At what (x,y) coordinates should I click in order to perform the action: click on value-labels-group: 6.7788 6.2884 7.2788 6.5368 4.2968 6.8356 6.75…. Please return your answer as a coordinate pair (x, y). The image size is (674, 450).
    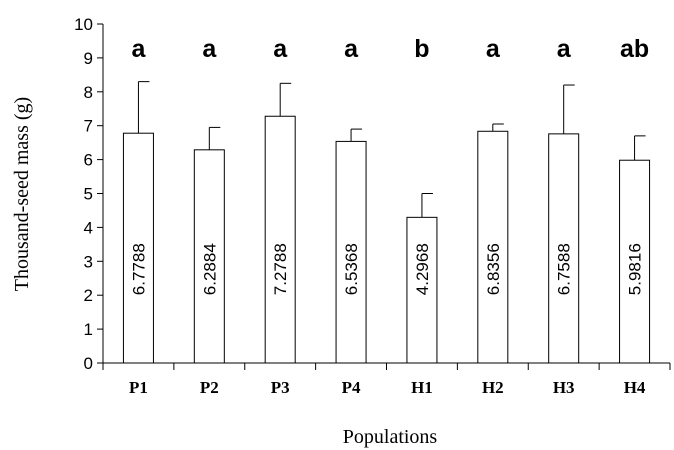
    Looking at the image, I should click on (386, 269).